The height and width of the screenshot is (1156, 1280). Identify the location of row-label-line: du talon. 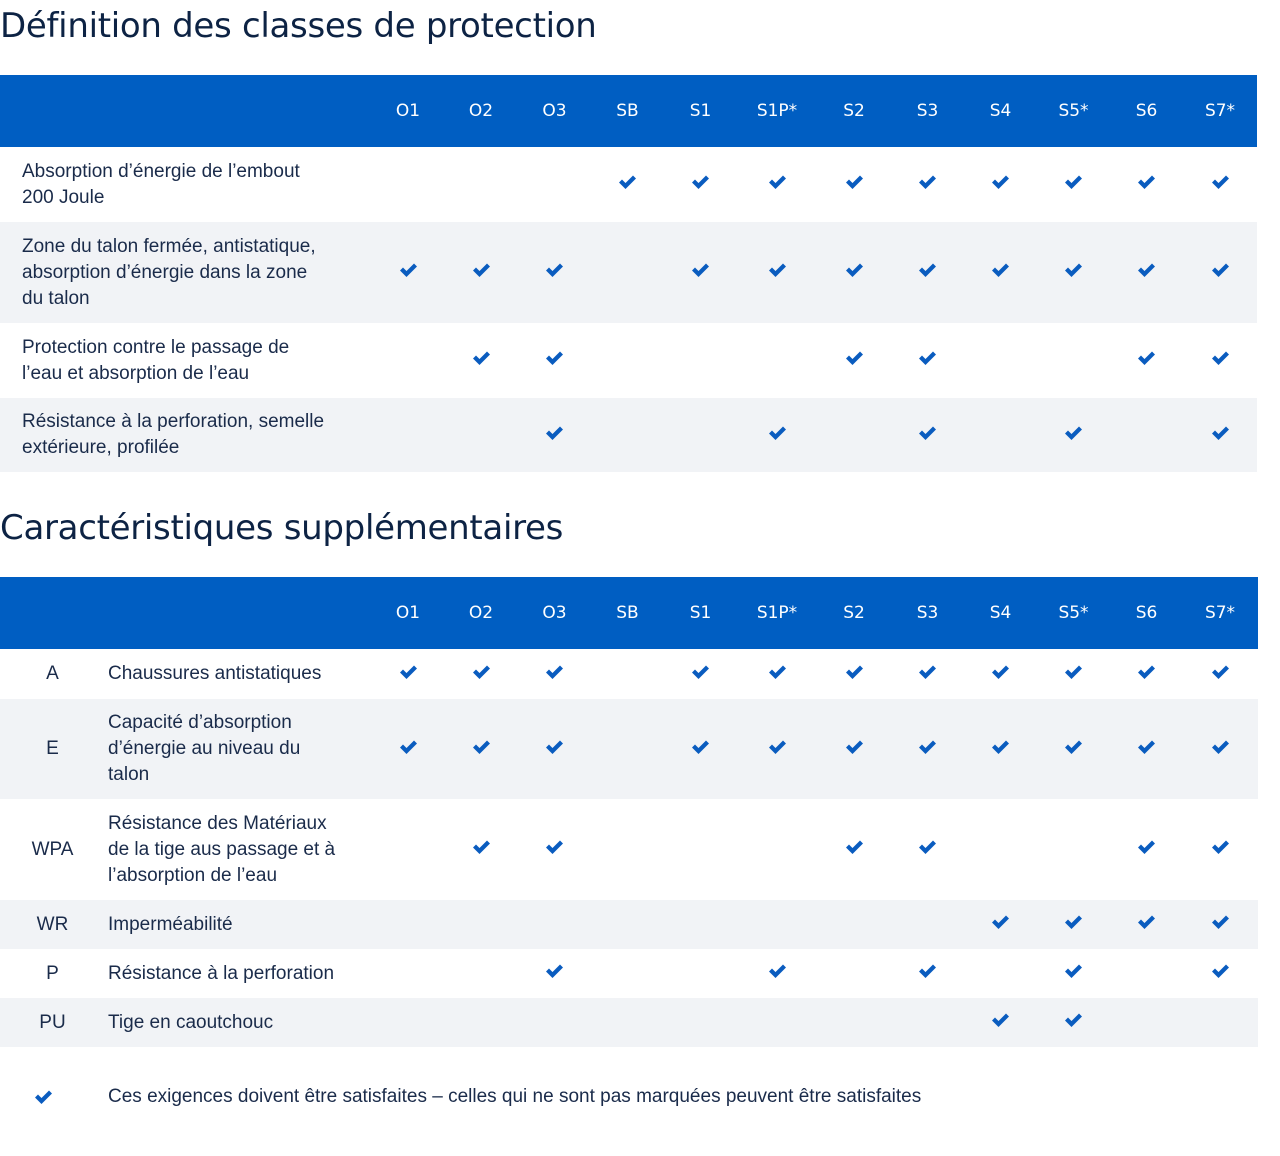
(56, 298).